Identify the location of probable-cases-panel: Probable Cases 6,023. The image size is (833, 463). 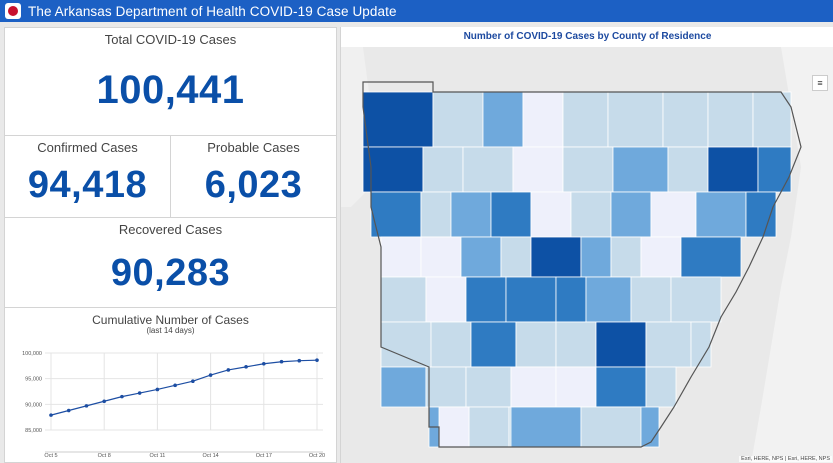
(253, 176).